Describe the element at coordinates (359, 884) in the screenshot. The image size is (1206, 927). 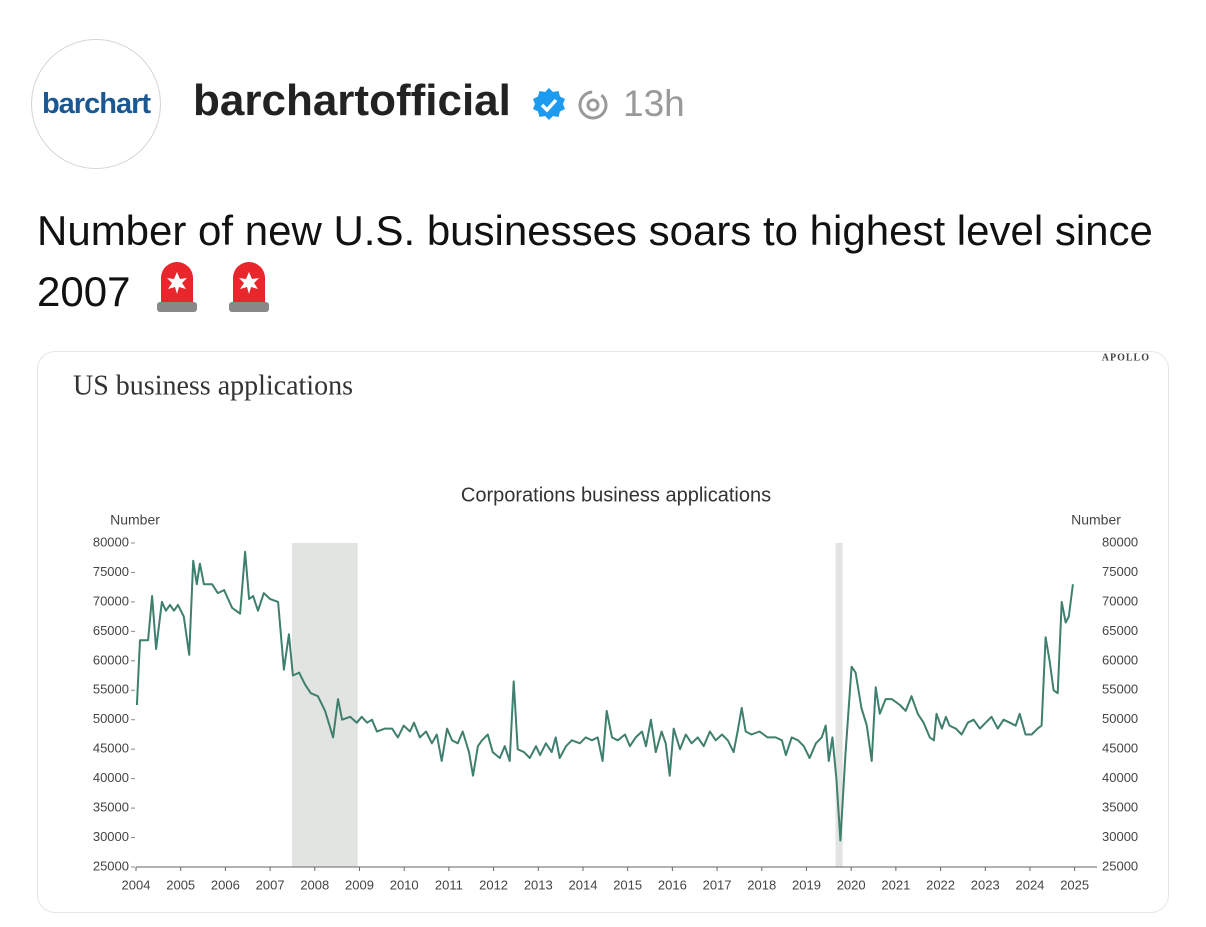
I see `x-tick-label: 2009` at that location.